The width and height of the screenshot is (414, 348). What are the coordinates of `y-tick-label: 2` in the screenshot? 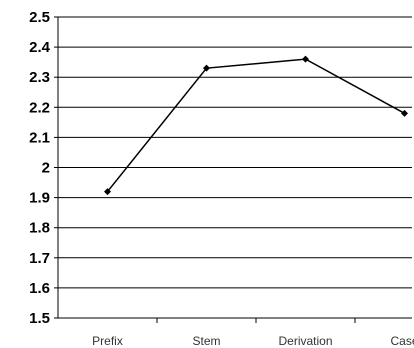 It's located at (46, 168).